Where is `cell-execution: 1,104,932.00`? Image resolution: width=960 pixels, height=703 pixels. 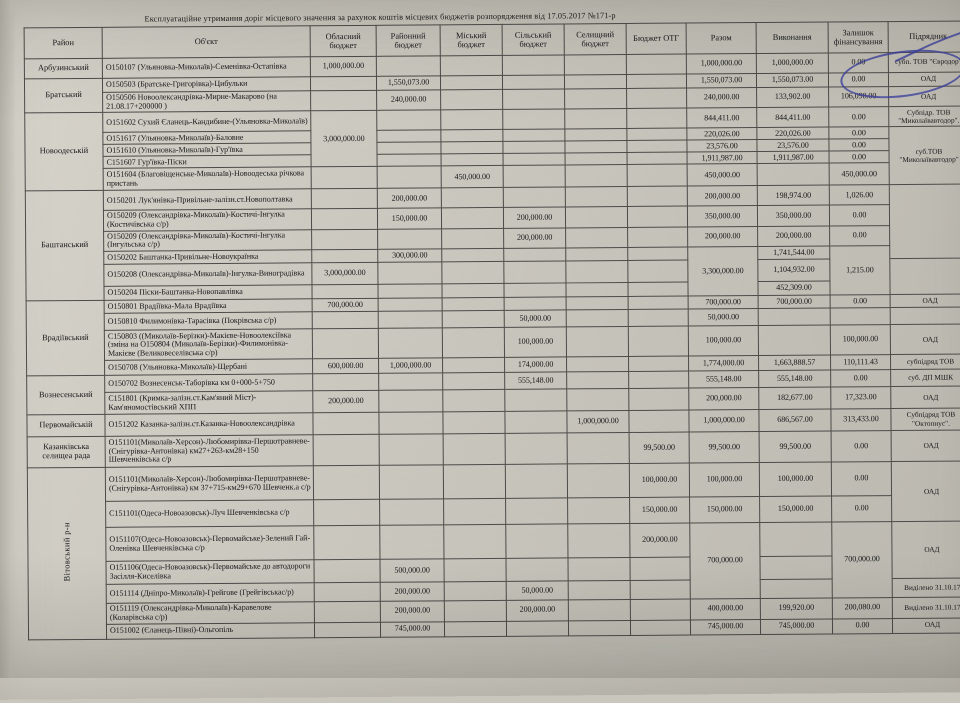 cell-execution: 1,104,932.00 is located at coordinates (793, 270).